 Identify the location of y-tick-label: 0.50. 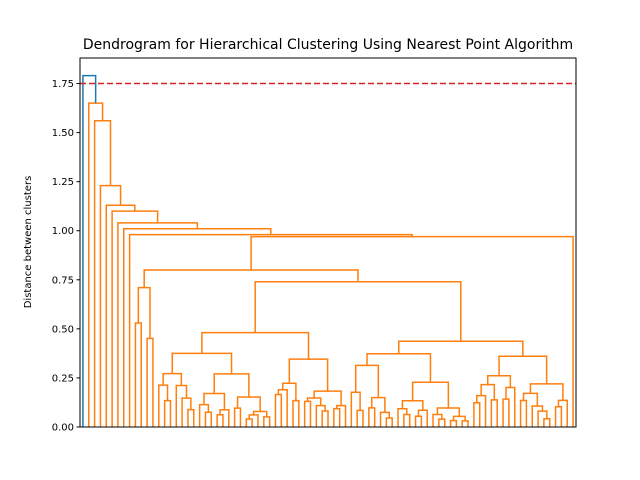
(63, 329).